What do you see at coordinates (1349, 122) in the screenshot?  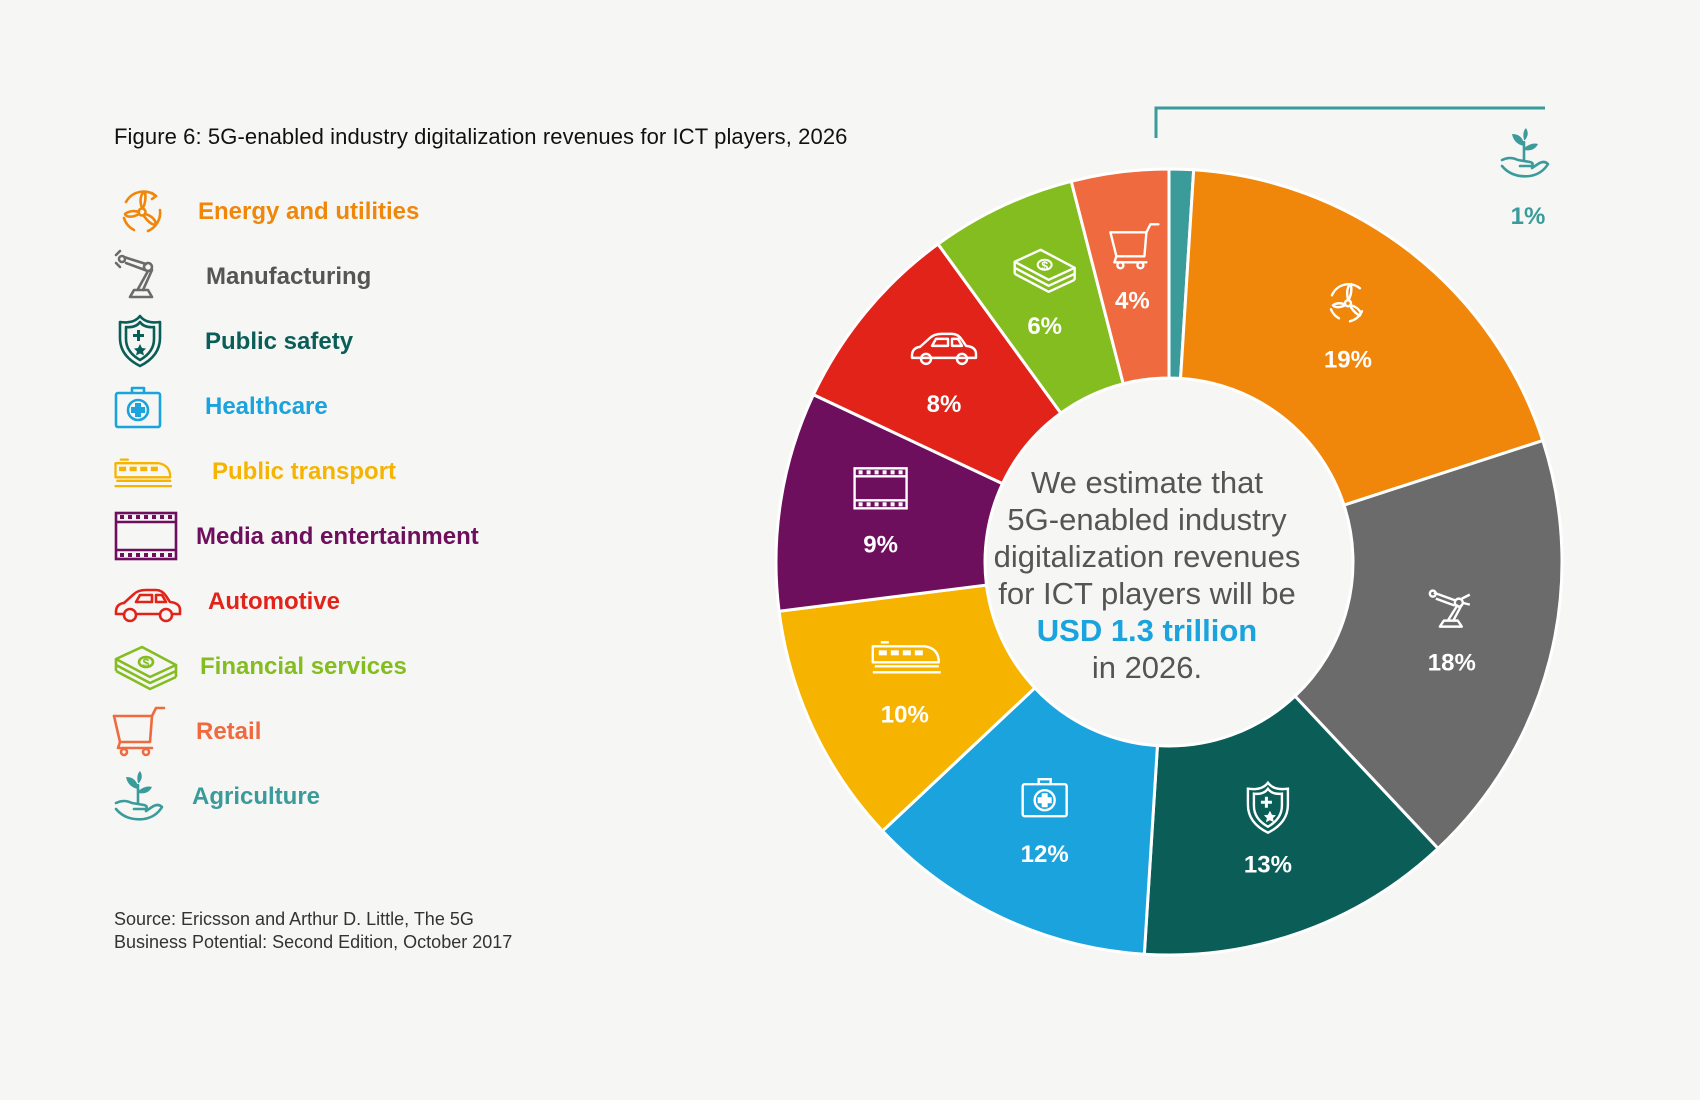 I see `callout-line` at bounding box center [1349, 122].